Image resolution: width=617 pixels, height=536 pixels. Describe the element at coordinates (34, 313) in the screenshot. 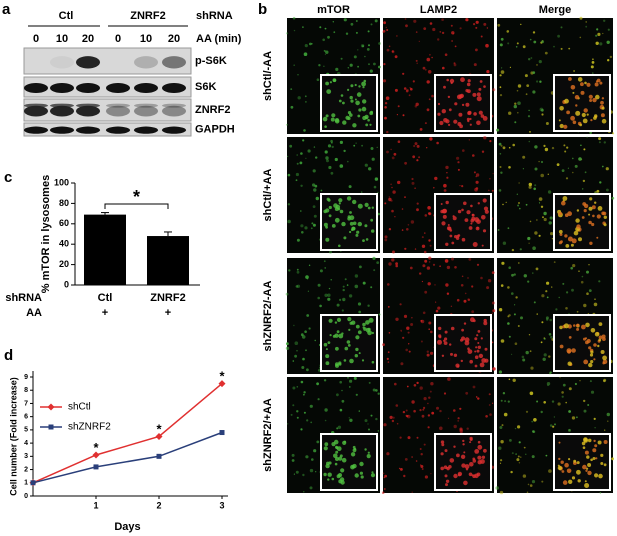

I see `row-label: AA` at that location.